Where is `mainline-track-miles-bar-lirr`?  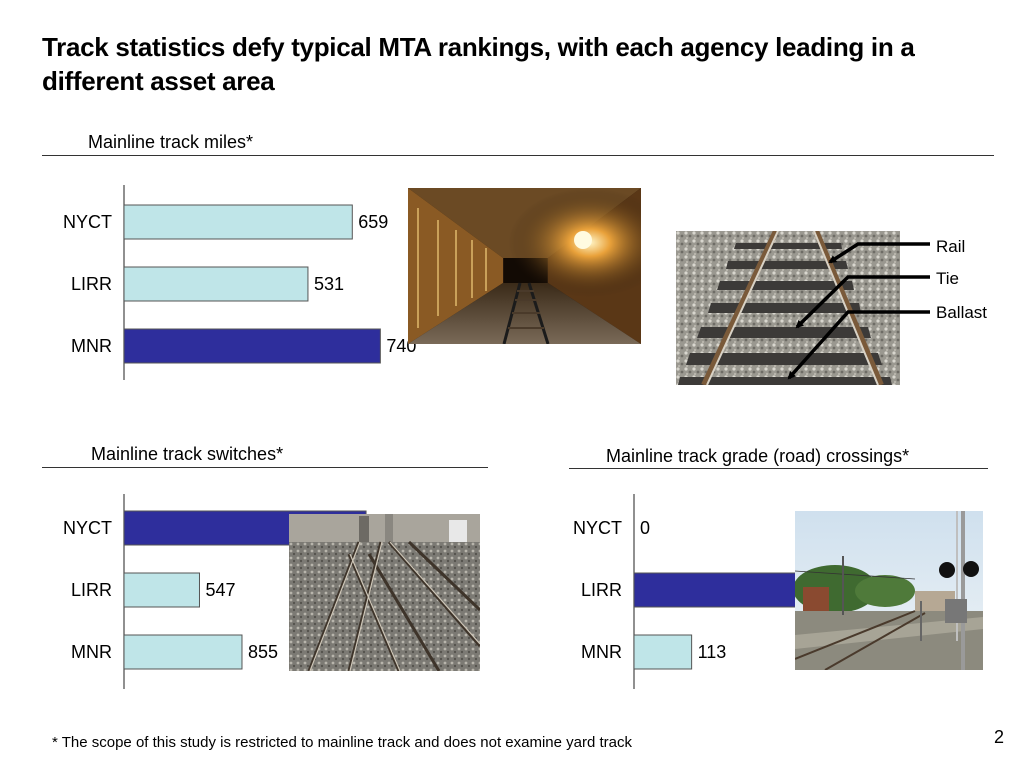 mainline-track-miles-bar-lirr is located at coordinates (216, 284).